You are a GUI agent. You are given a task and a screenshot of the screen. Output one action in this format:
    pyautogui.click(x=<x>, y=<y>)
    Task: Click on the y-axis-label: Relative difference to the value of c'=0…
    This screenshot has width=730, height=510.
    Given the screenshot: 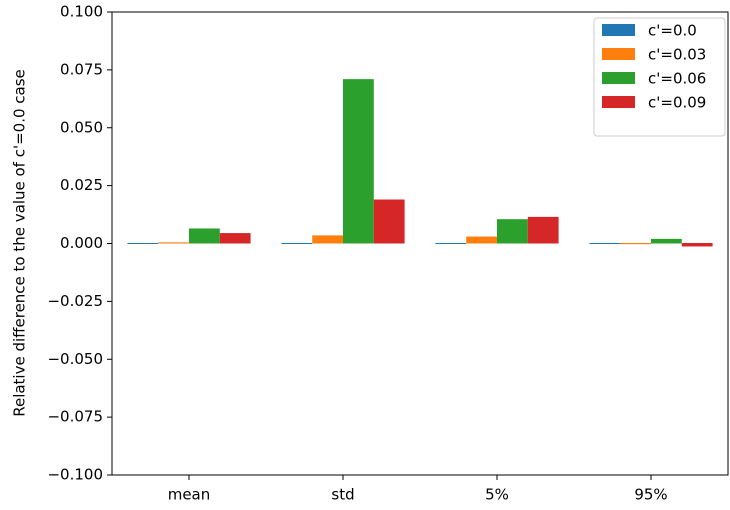 What is the action you would take?
    pyautogui.click(x=20, y=243)
    